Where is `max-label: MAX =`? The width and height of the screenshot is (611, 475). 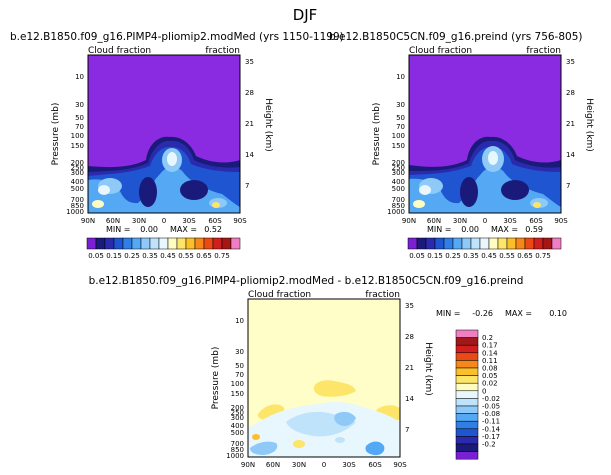 max-label: MAX = is located at coordinates (504, 229).